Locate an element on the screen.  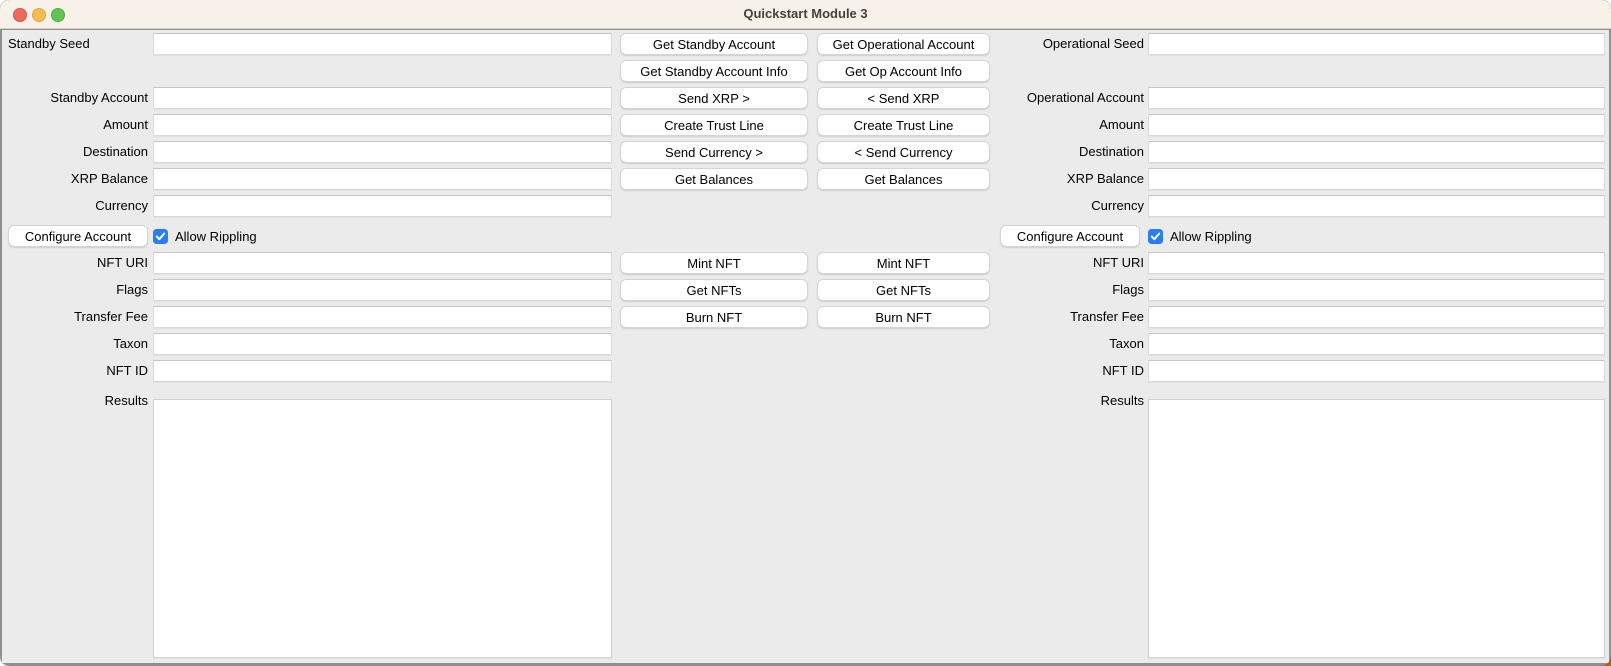
standby-currency-label: Currency is located at coordinates (121, 205).